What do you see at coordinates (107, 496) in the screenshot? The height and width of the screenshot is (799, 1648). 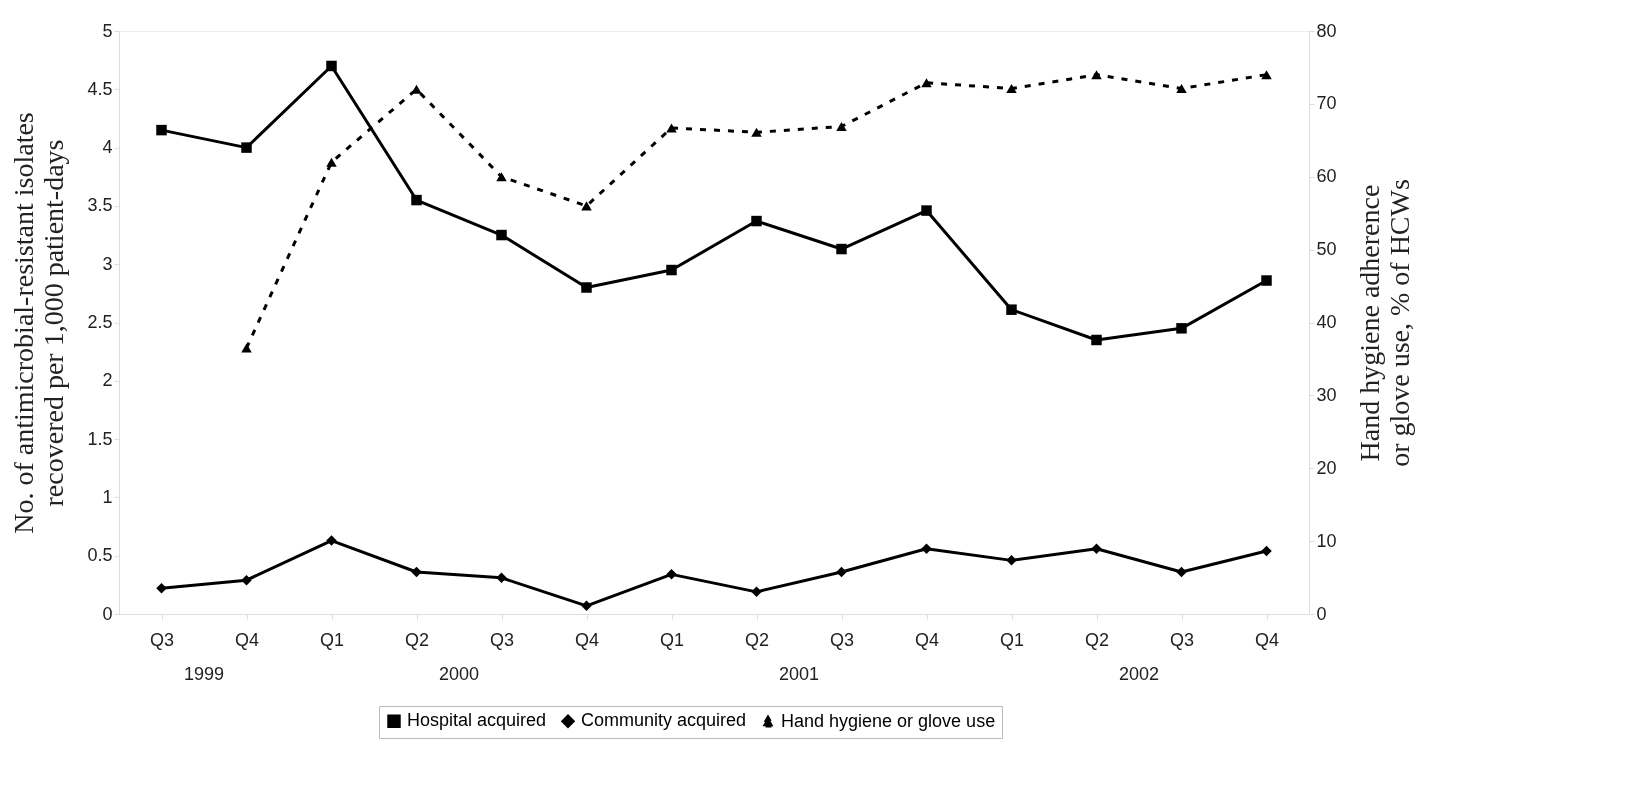 I see `y-tick-label: 1` at bounding box center [107, 496].